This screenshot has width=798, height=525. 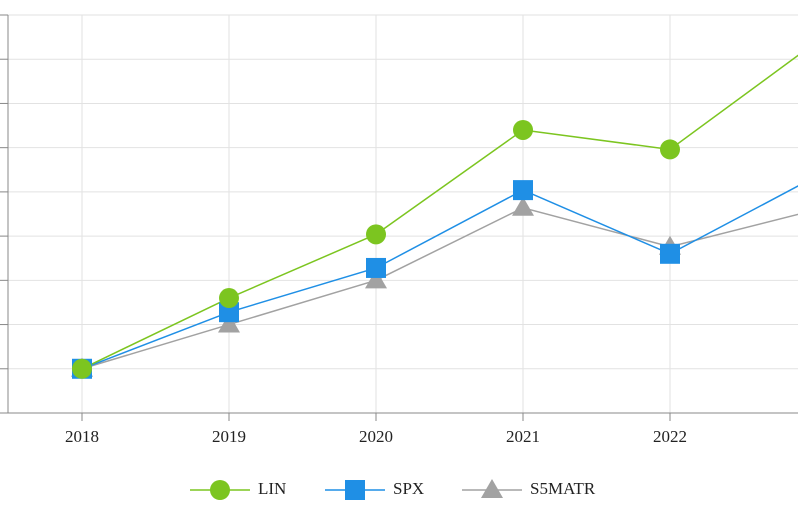 What do you see at coordinates (376, 436) in the screenshot?
I see `x-tick-label: 2020` at bounding box center [376, 436].